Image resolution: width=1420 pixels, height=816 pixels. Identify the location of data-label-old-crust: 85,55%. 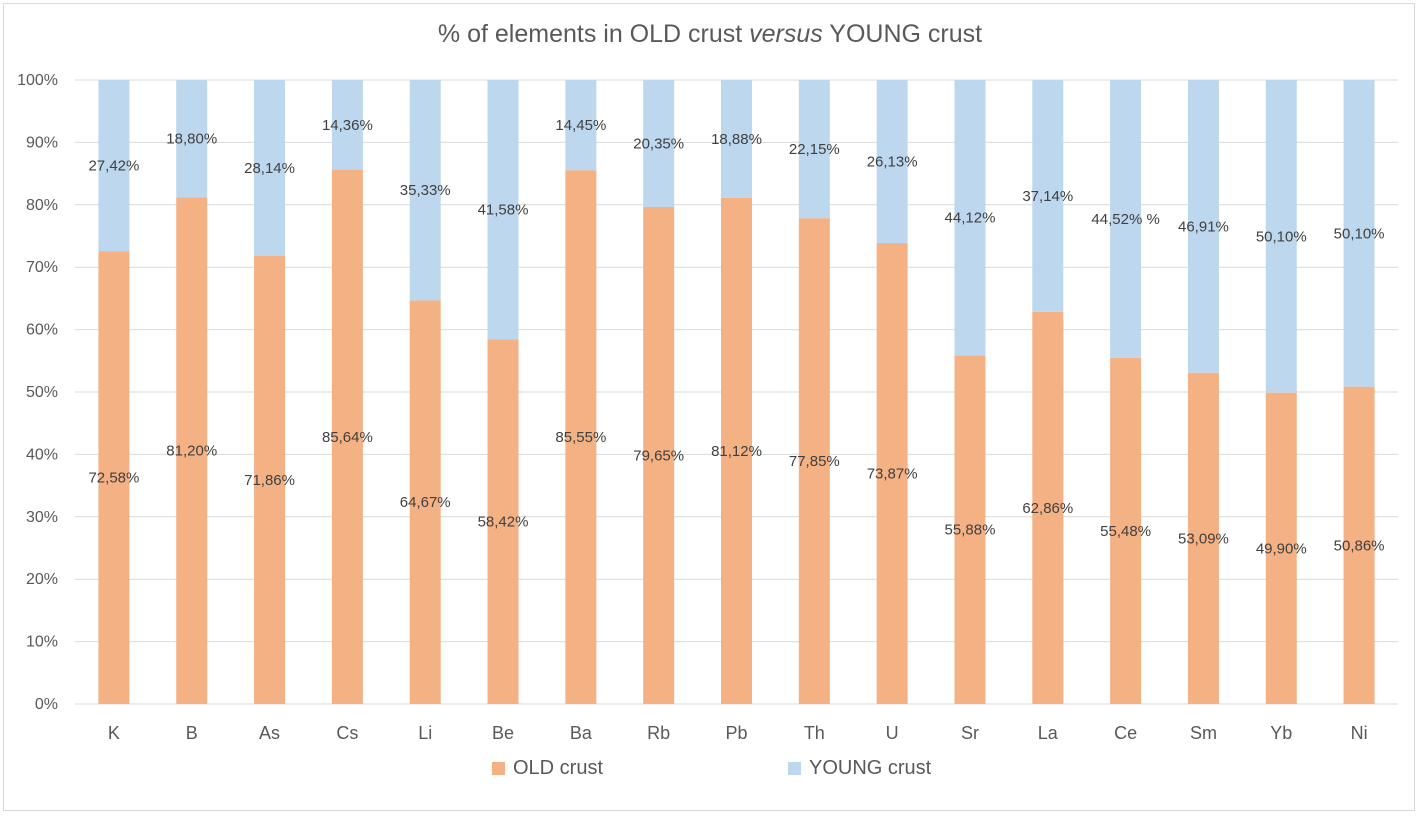
(580, 437).